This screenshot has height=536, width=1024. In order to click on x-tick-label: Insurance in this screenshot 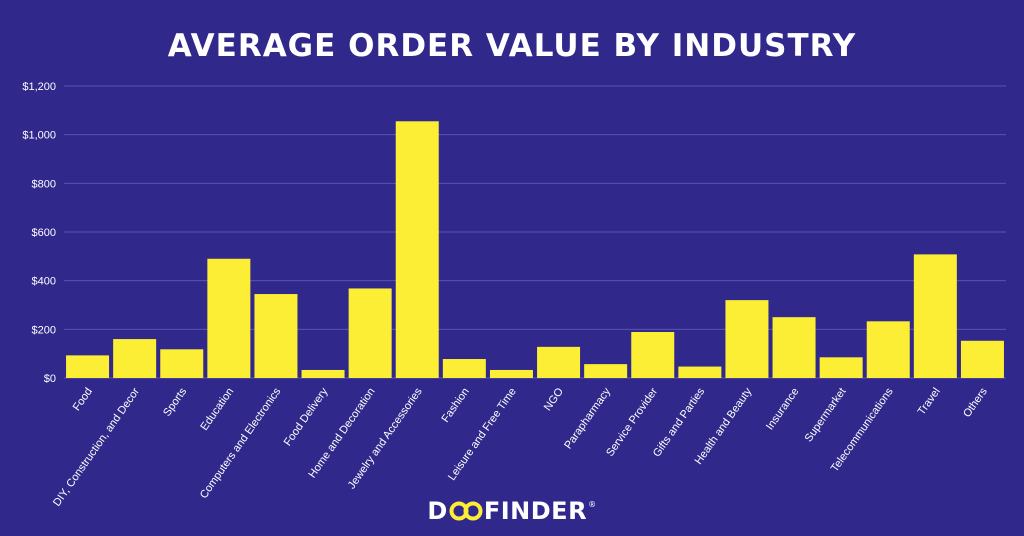, I will do `click(783, 409)`.